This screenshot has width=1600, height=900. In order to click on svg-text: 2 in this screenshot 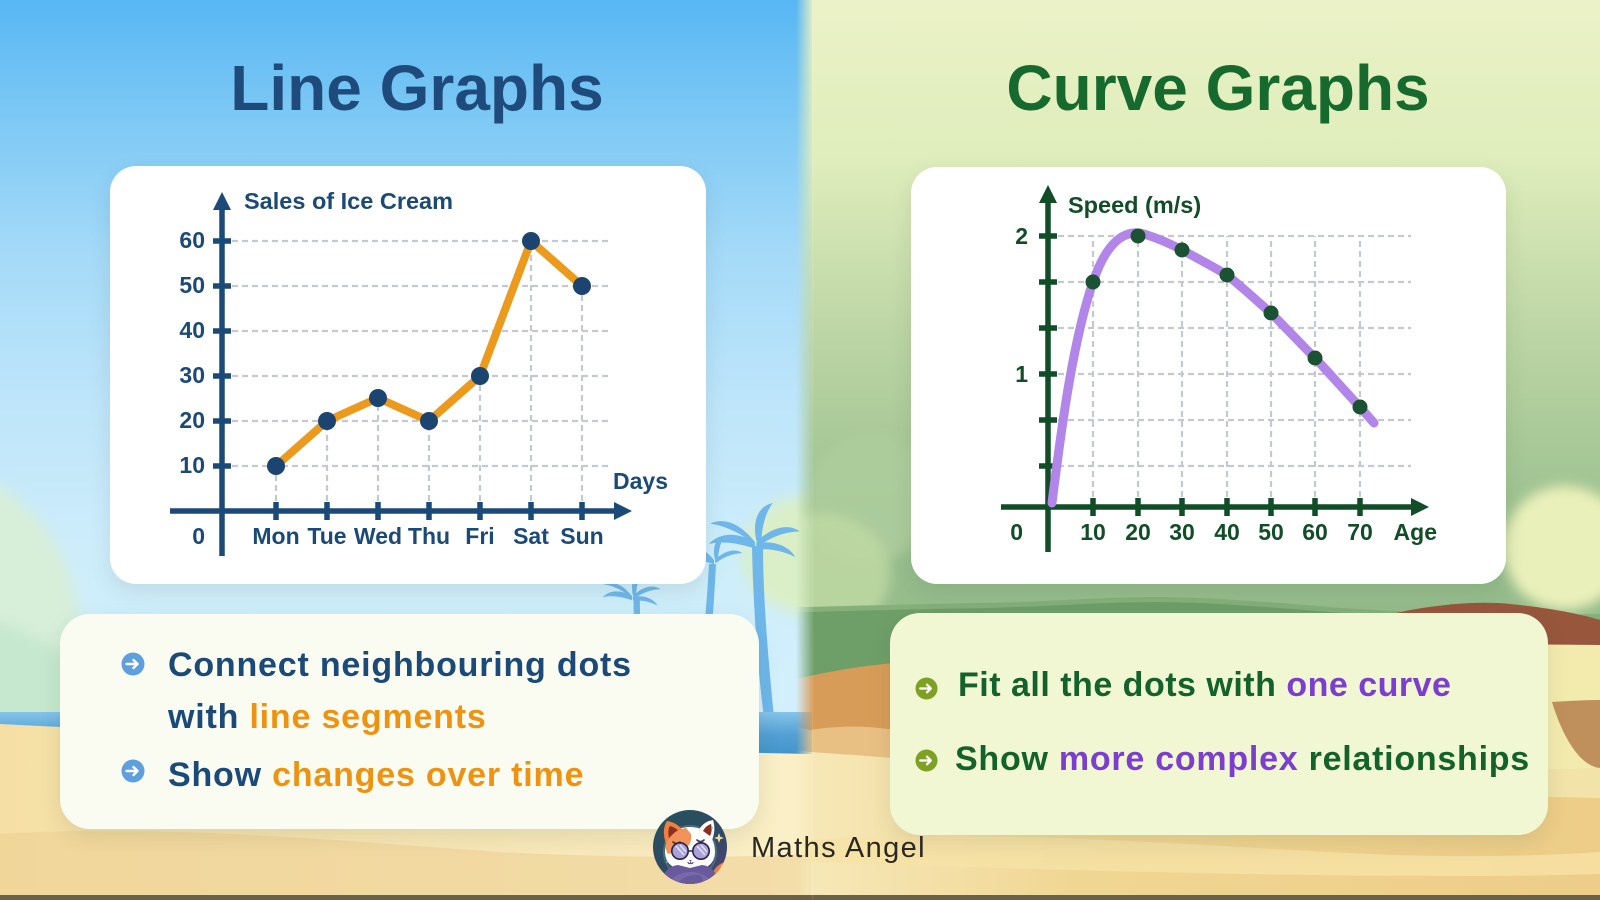, I will do `click(1021, 236)`.